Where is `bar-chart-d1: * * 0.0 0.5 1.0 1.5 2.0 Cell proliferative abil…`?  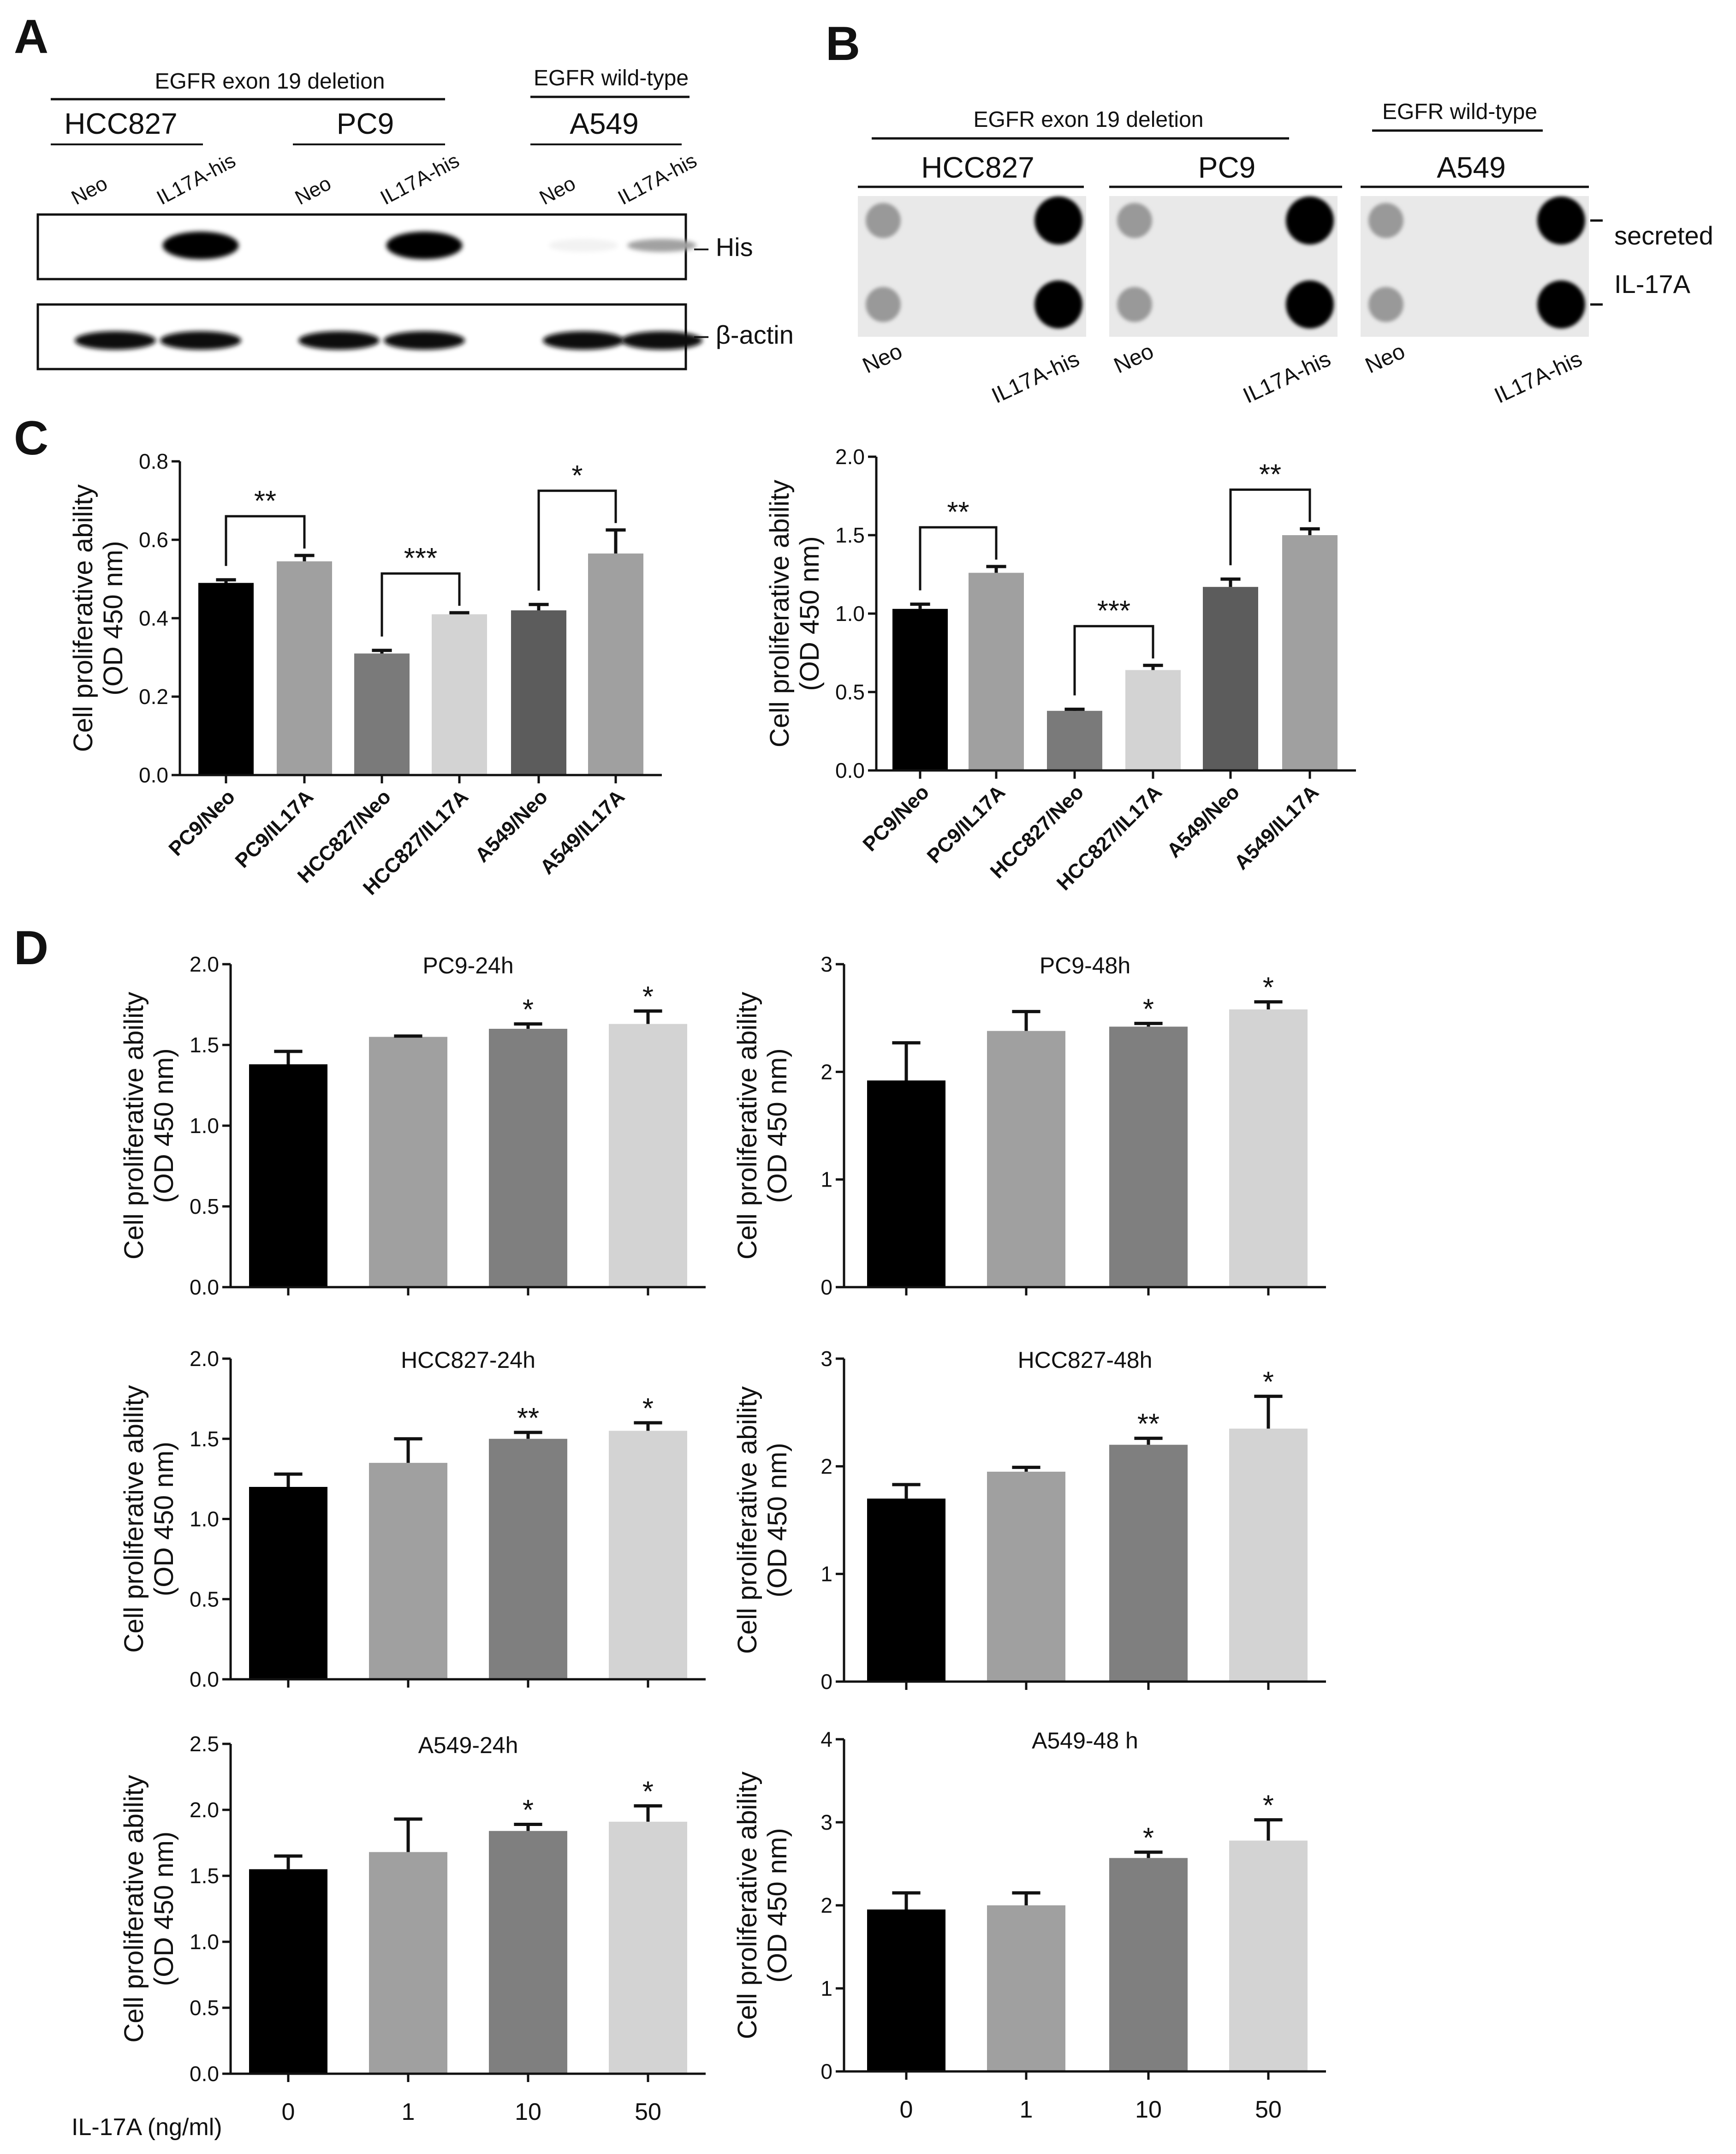
bar-chart-d1: * * 0.0 0.5 1.0 1.5 2.0 Cell proliferative abil… is located at coordinates (412, 1125).